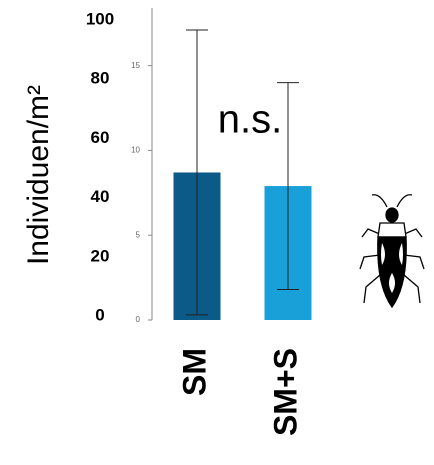 This screenshot has width=434, height=465. Describe the element at coordinates (135, 65) in the screenshot. I see `y-tick-label: 15` at that location.